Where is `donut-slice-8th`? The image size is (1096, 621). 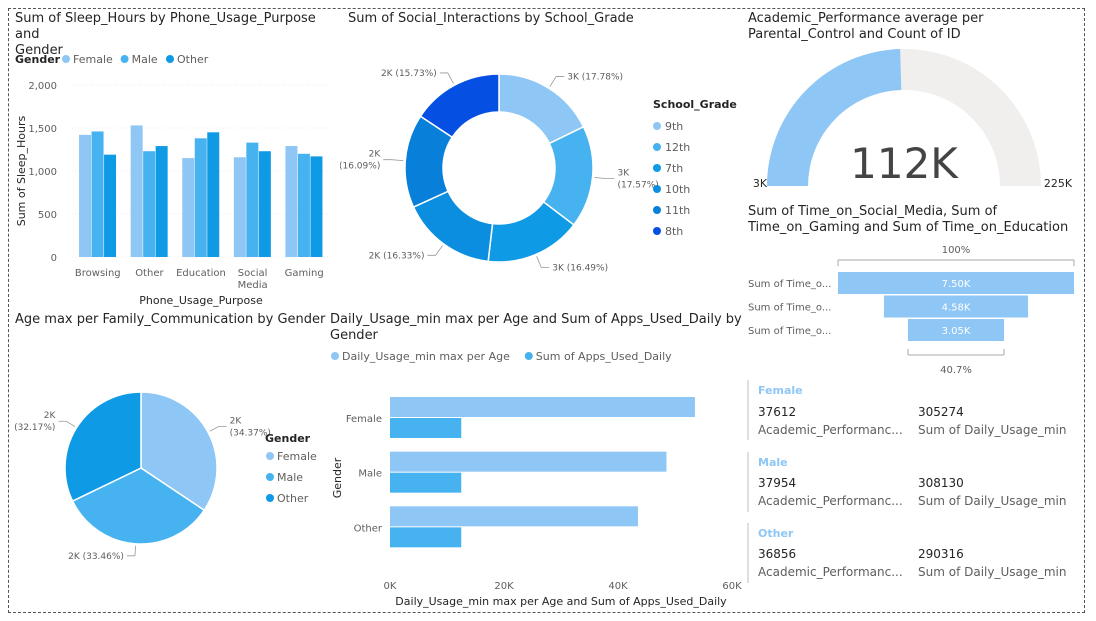 donut-slice-8th is located at coordinates (459, 106).